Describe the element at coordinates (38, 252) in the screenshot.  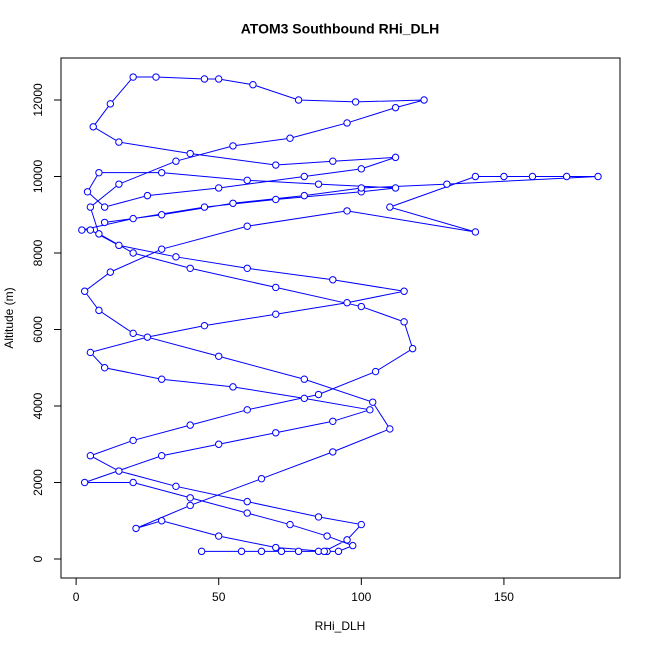
I see `y-tick-label: 8000` at that location.